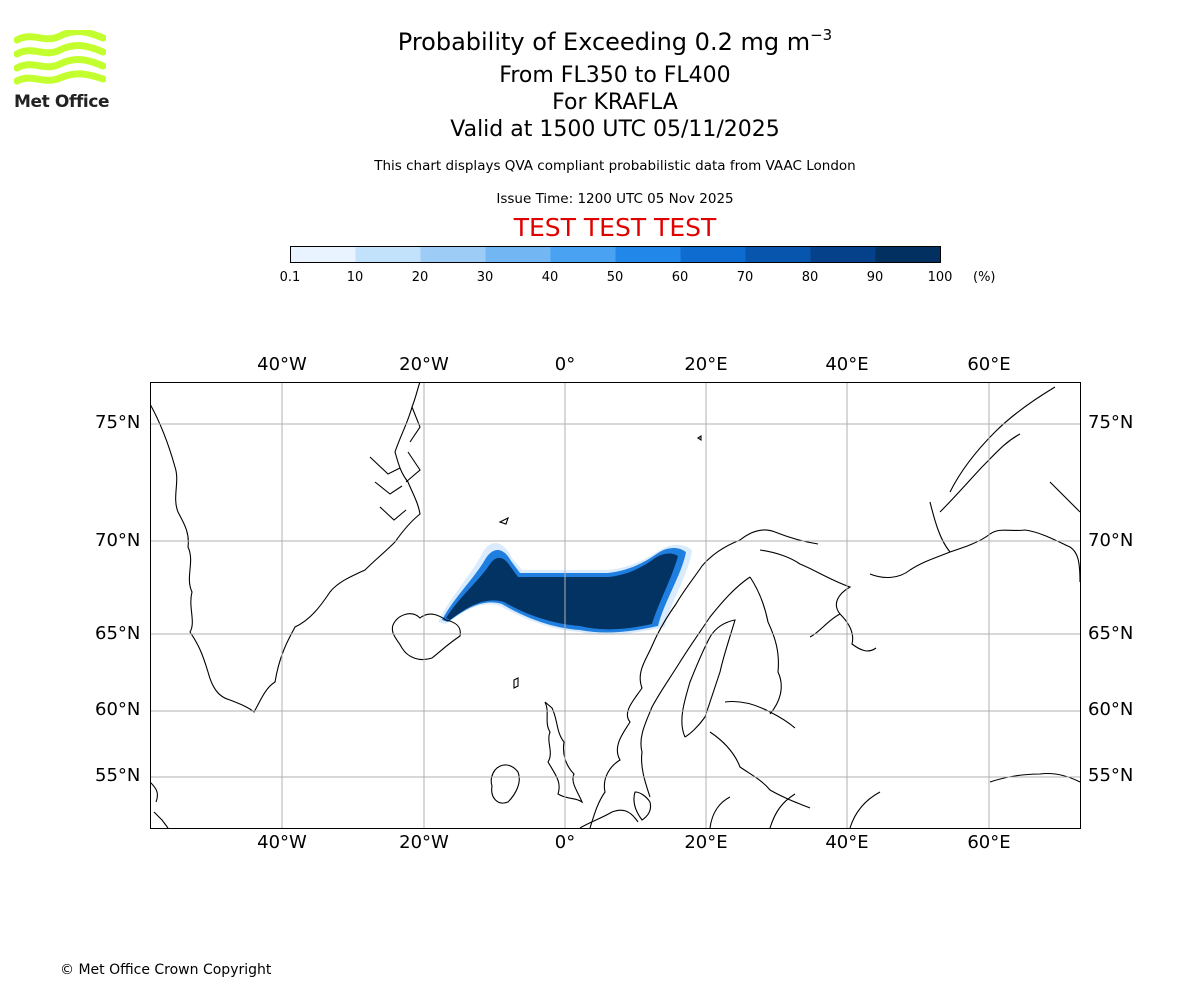 This screenshot has width=1200, height=1000. Describe the element at coordinates (395, 463) in the screenshot. I see `greenland-fjords` at that location.